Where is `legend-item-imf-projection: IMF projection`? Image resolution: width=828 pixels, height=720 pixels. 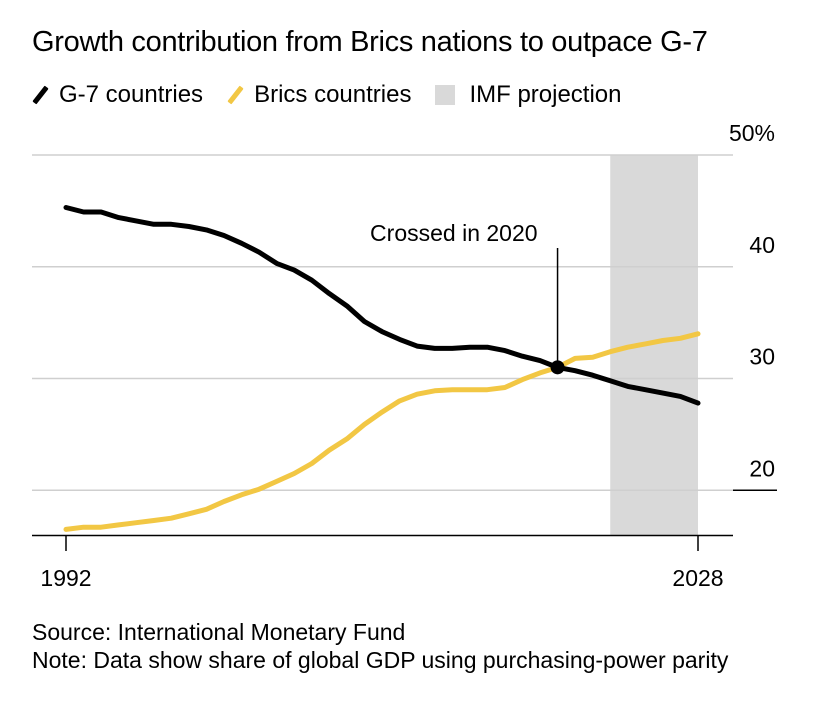
legend-item-imf-projection: IMF projection is located at coordinates (528, 95).